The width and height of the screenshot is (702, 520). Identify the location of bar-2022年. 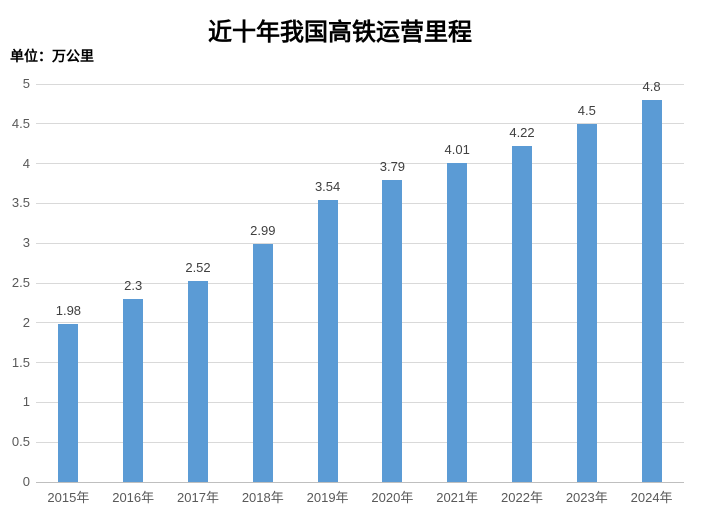
(522, 314).